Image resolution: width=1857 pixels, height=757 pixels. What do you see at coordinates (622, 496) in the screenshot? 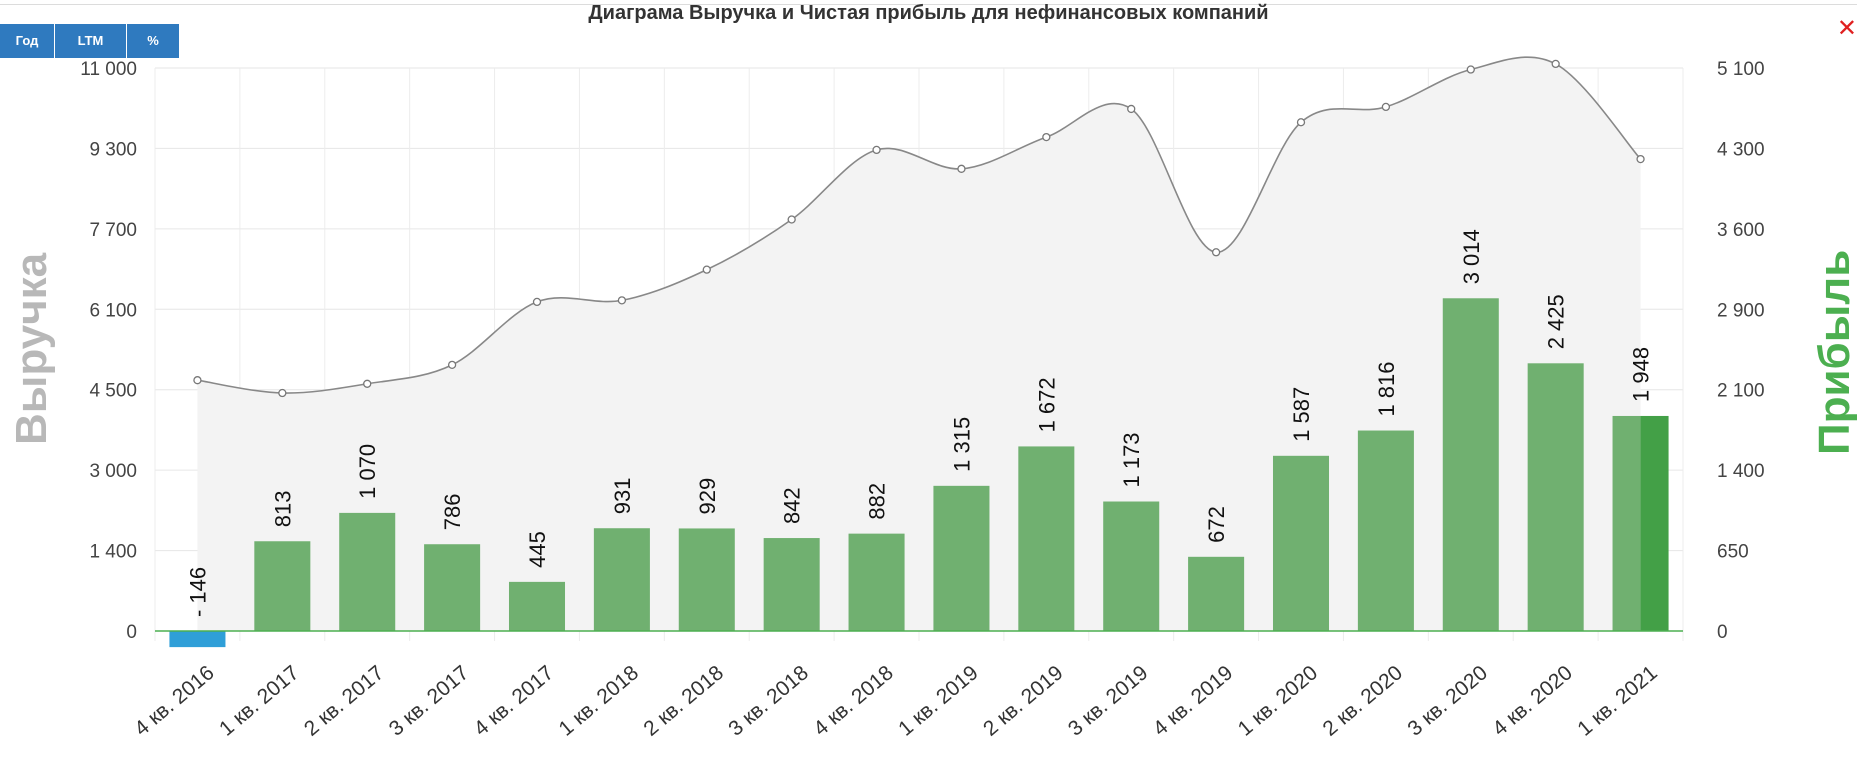
I see `profit-data-label: 931` at bounding box center [622, 496].